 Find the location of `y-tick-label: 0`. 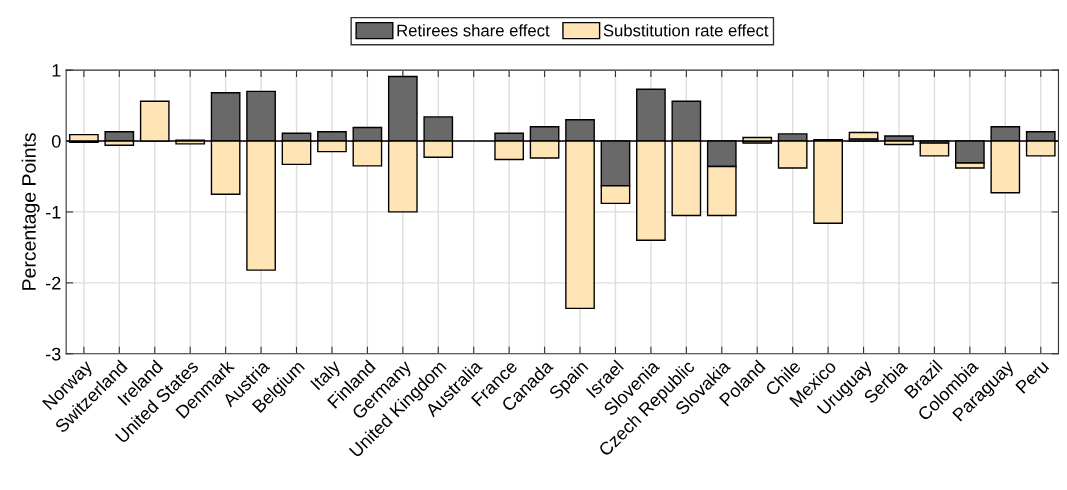

y-tick-label: 0 is located at coordinates (56, 141).